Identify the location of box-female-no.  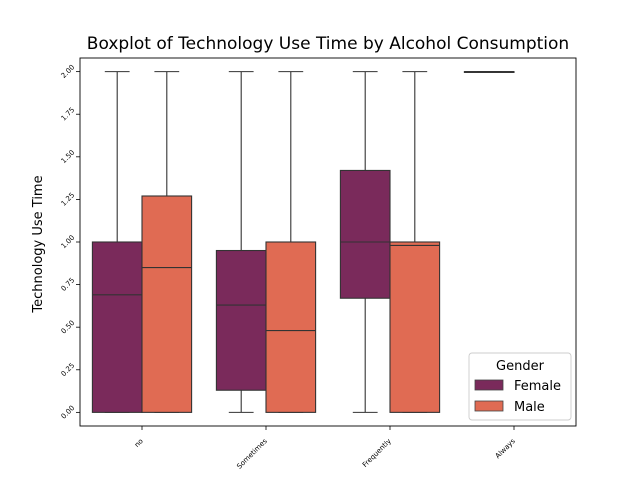
(117, 242).